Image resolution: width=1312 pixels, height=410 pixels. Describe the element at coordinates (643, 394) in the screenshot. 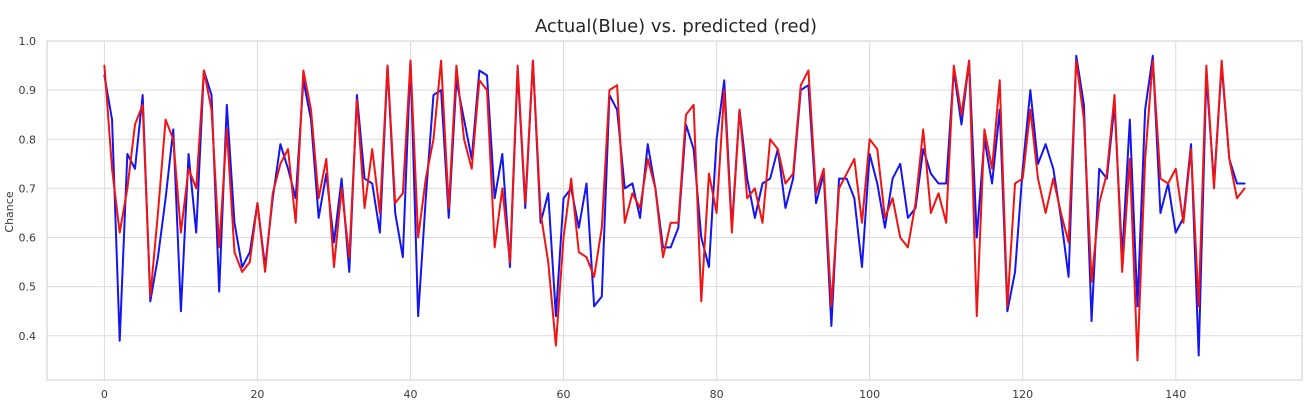

I see `x-tick-labels: 0 20 40 60 80 100 120 140` at that location.